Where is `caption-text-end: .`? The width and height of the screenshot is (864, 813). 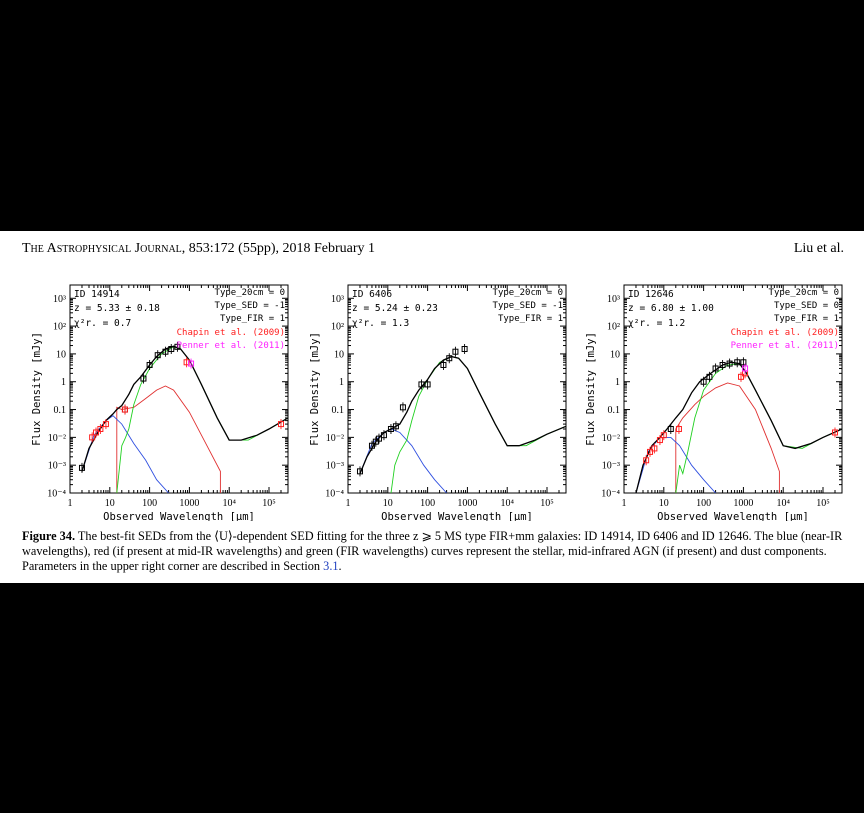 caption-text-end: . is located at coordinates (340, 566).